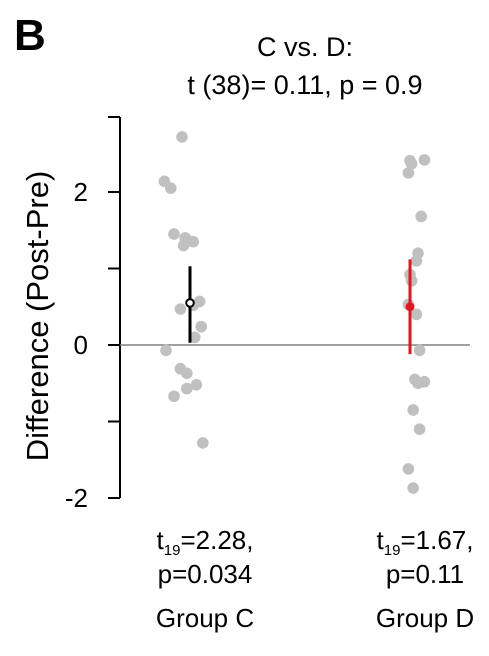 This screenshot has width=489, height=656. Describe the element at coordinates (81, 192) in the screenshot. I see `y-tick-label: 2` at that location.